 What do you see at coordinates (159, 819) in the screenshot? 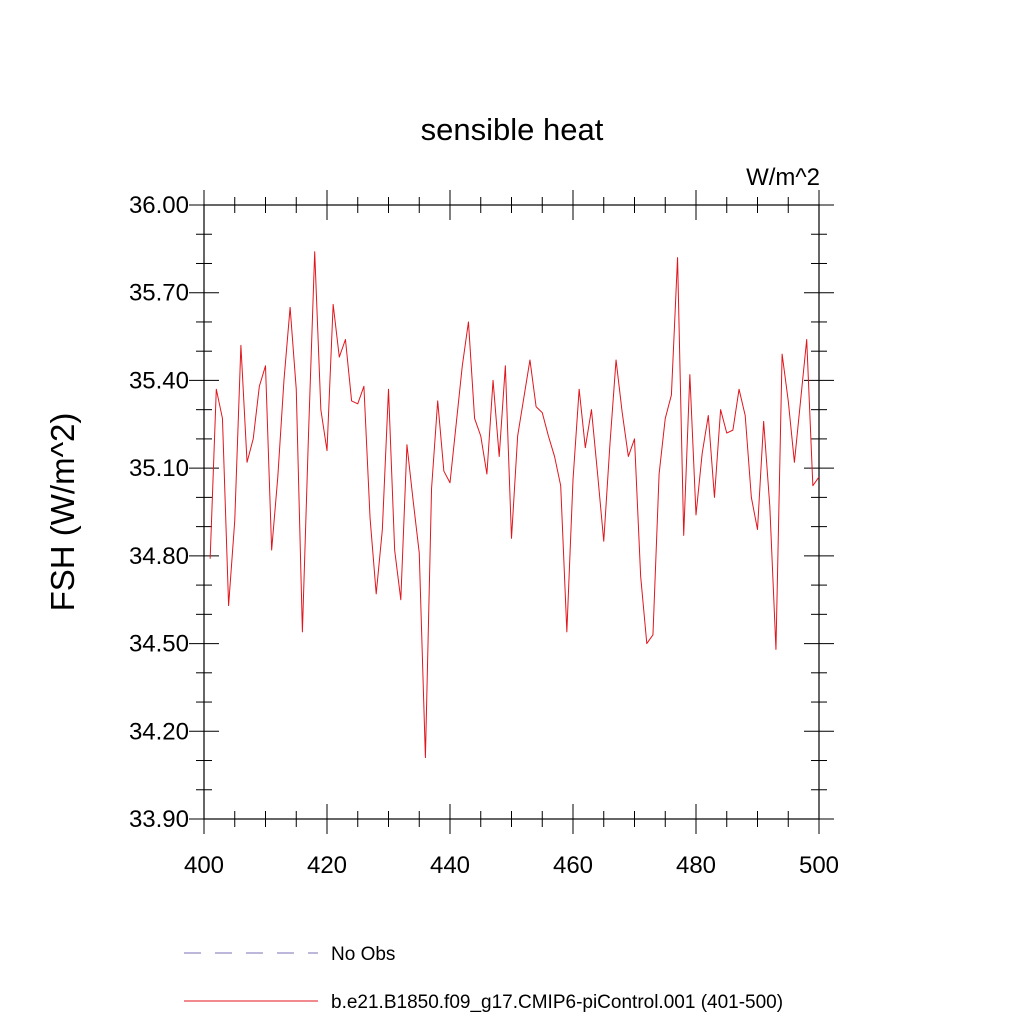
I see `y-tick-label: 33.90` at bounding box center [159, 819].